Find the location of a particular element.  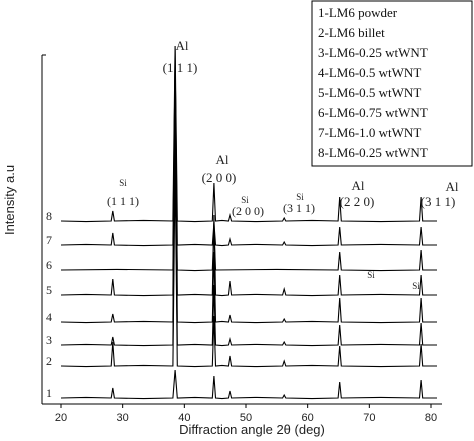

annotation-hkl-al-2-2-0: (2 2 0) is located at coordinates (357, 201).